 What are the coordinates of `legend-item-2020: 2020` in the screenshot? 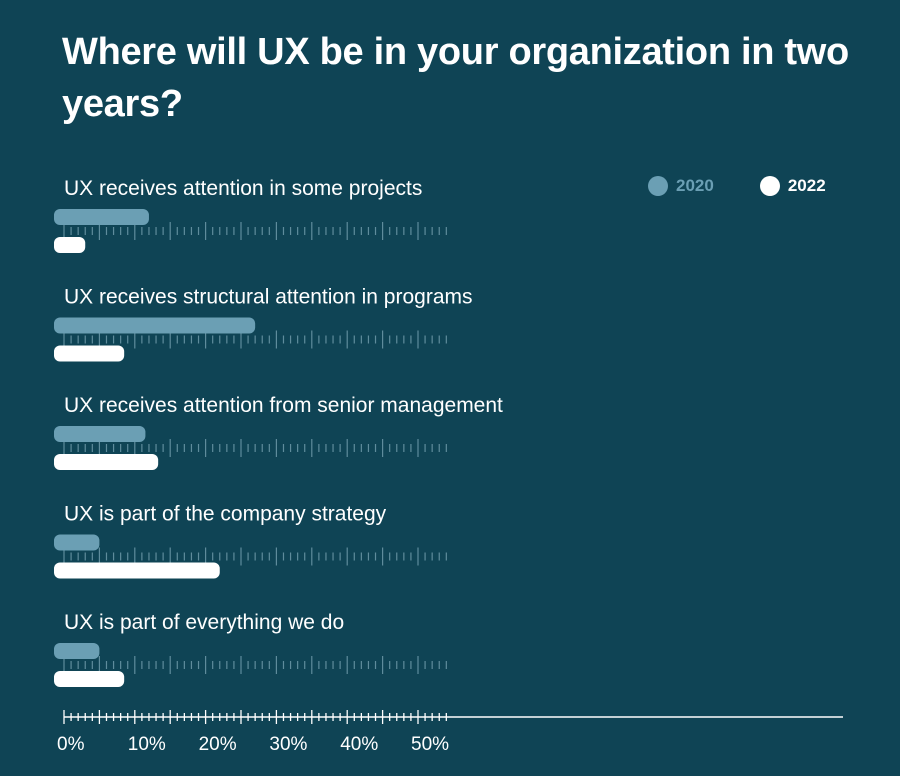 It's located at (681, 186).